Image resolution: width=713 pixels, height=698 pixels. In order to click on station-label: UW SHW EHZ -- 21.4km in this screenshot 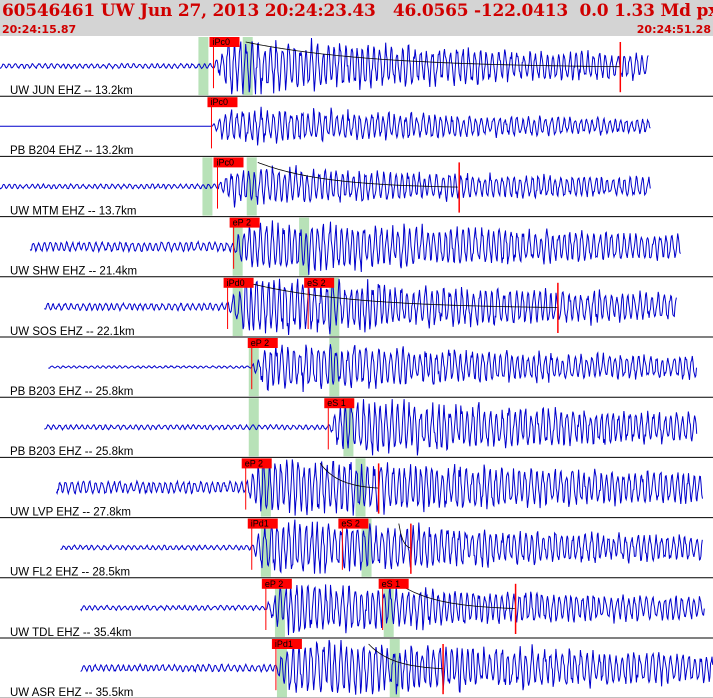, I will do `click(73, 272)`.